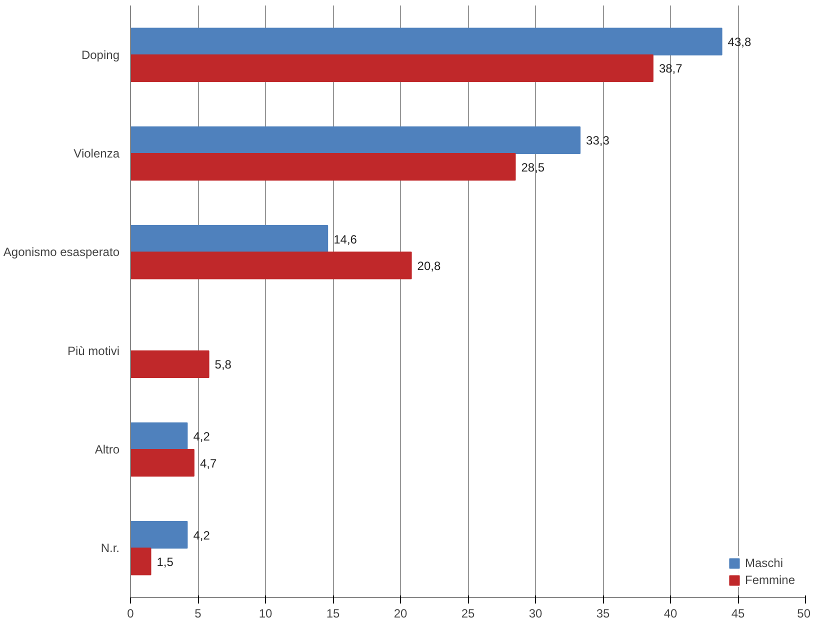 The height and width of the screenshot is (625, 817). What do you see at coordinates (110, 548) in the screenshot?
I see `y-tick-label: N.r.` at bounding box center [110, 548].